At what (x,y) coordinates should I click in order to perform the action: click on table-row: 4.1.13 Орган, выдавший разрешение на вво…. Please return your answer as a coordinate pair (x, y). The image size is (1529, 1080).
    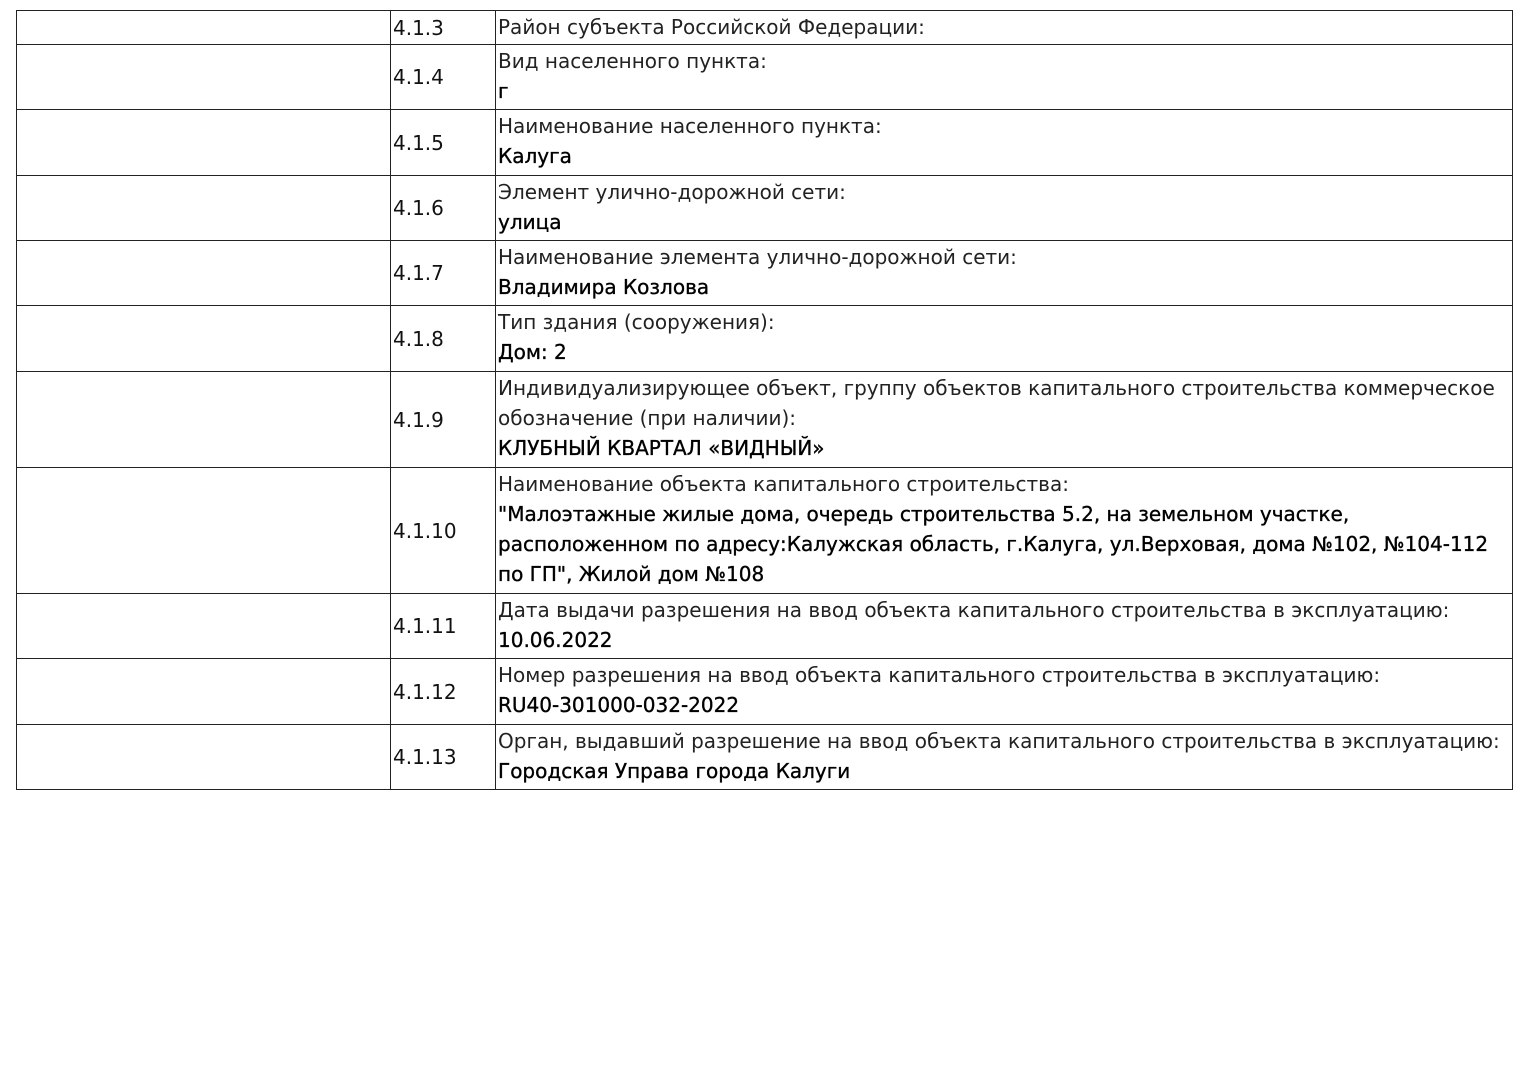
    Looking at the image, I should click on (764, 757).